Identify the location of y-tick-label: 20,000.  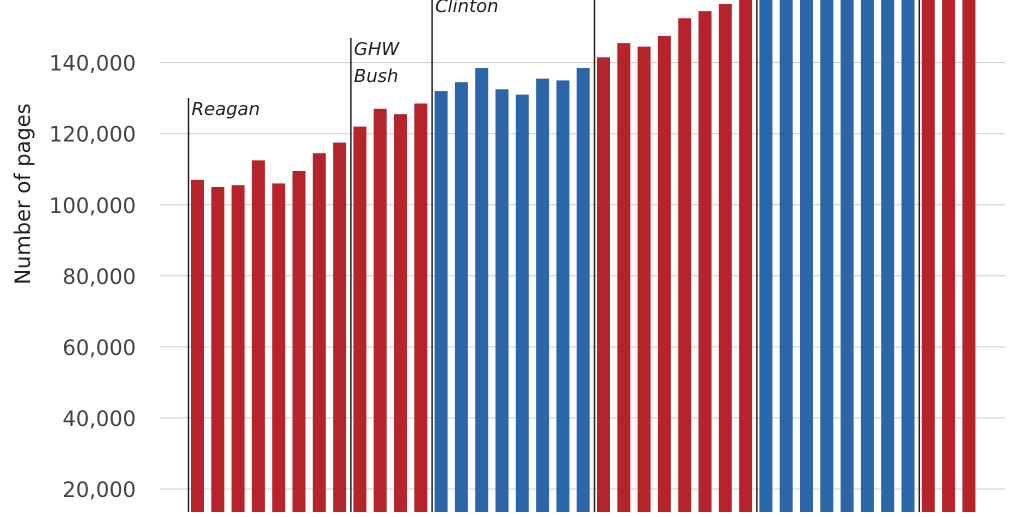
(99, 490).